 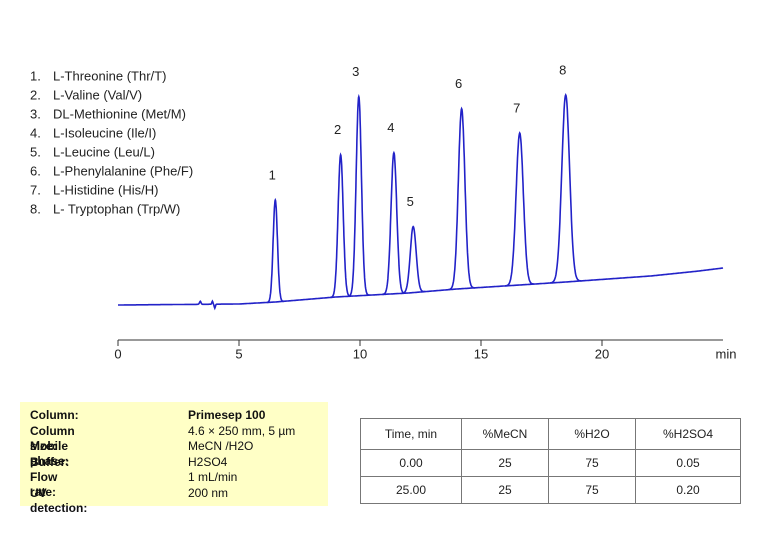 What do you see at coordinates (35, 132) in the screenshot?
I see `legend-index: 4.` at bounding box center [35, 132].